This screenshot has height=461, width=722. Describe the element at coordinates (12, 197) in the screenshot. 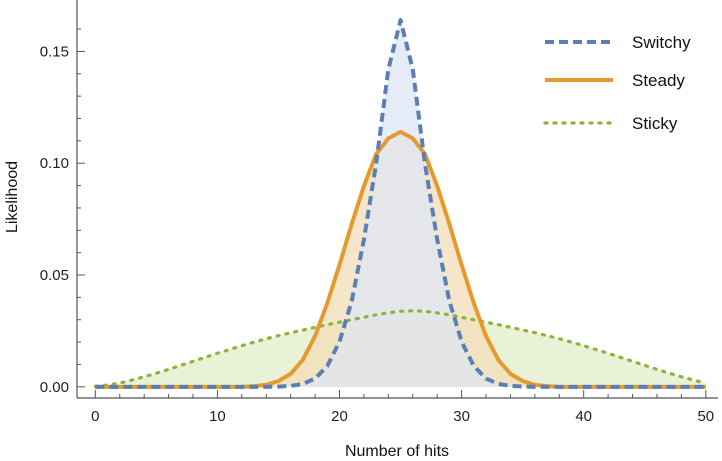

I see `y-axis-title: Likelihood` at that location.